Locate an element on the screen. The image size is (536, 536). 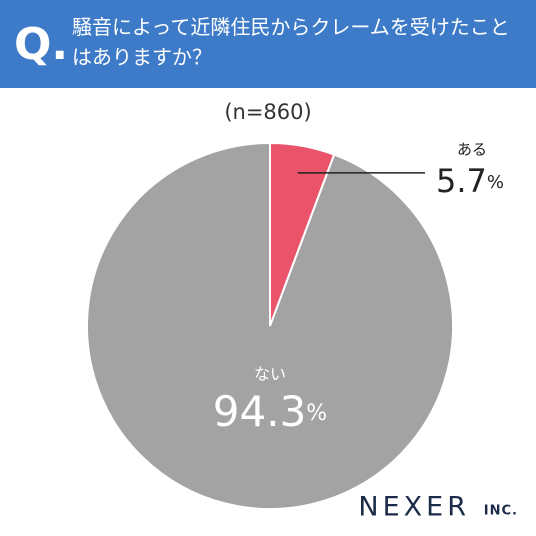
category-label: ある is located at coordinates (472, 149).